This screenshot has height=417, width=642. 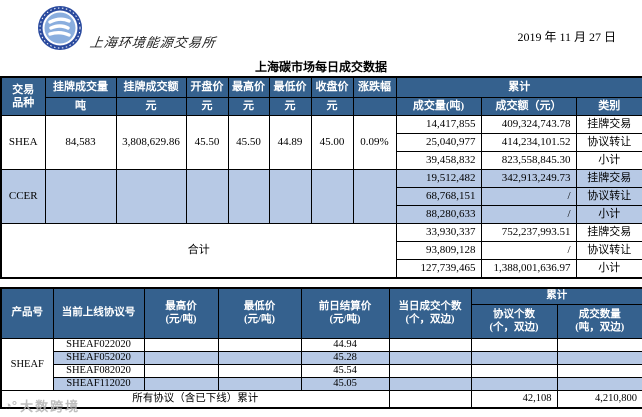 What do you see at coordinates (80, 87) in the screenshot?
I see `t1-th-listed-volume: 挂牌成交量` at bounding box center [80, 87].